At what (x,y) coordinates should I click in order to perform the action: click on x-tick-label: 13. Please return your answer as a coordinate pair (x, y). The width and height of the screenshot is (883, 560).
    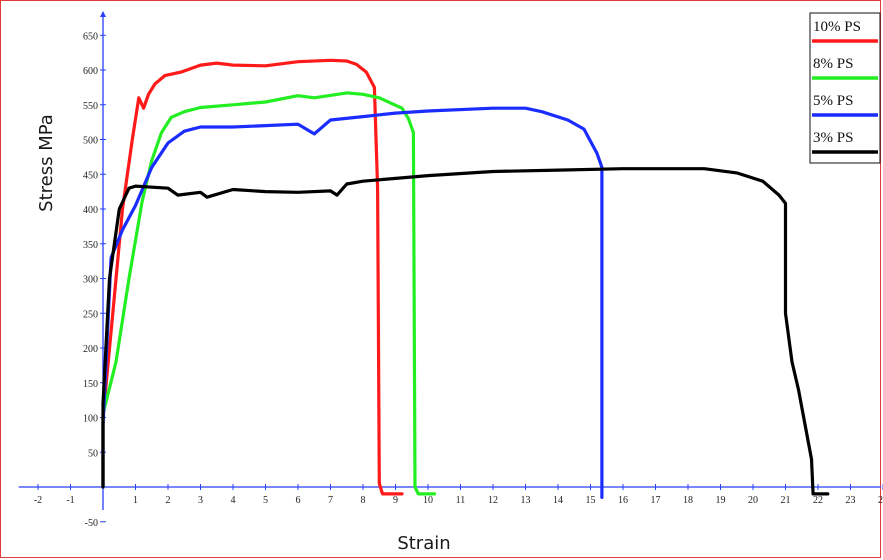
    Looking at the image, I should click on (526, 500).